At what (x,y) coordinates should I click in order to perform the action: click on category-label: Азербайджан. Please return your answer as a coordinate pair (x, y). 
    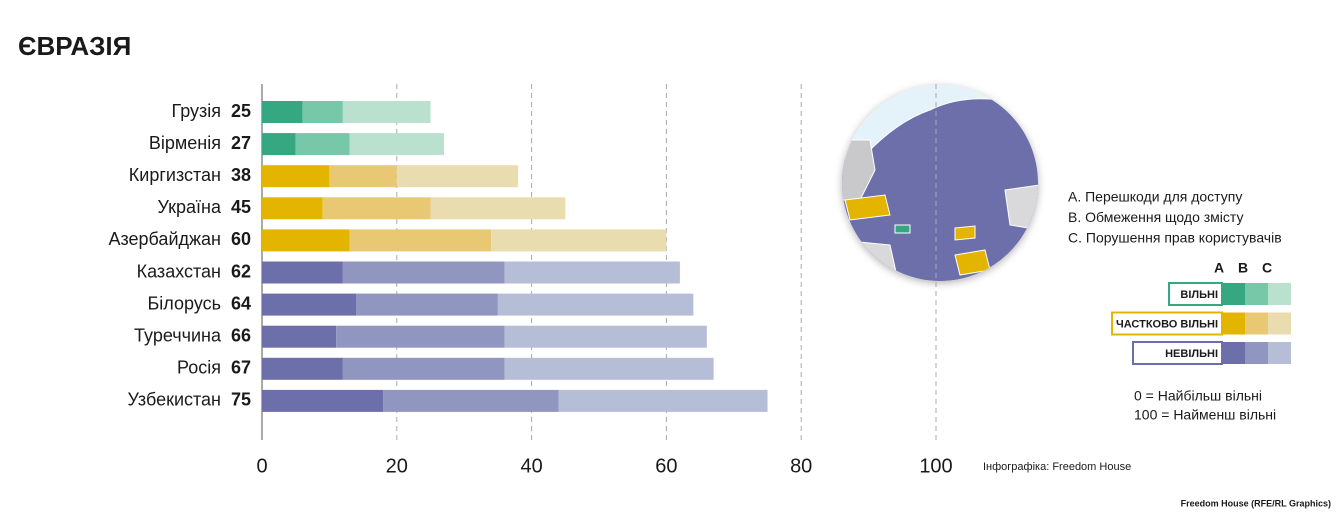
    Looking at the image, I should click on (164, 239).